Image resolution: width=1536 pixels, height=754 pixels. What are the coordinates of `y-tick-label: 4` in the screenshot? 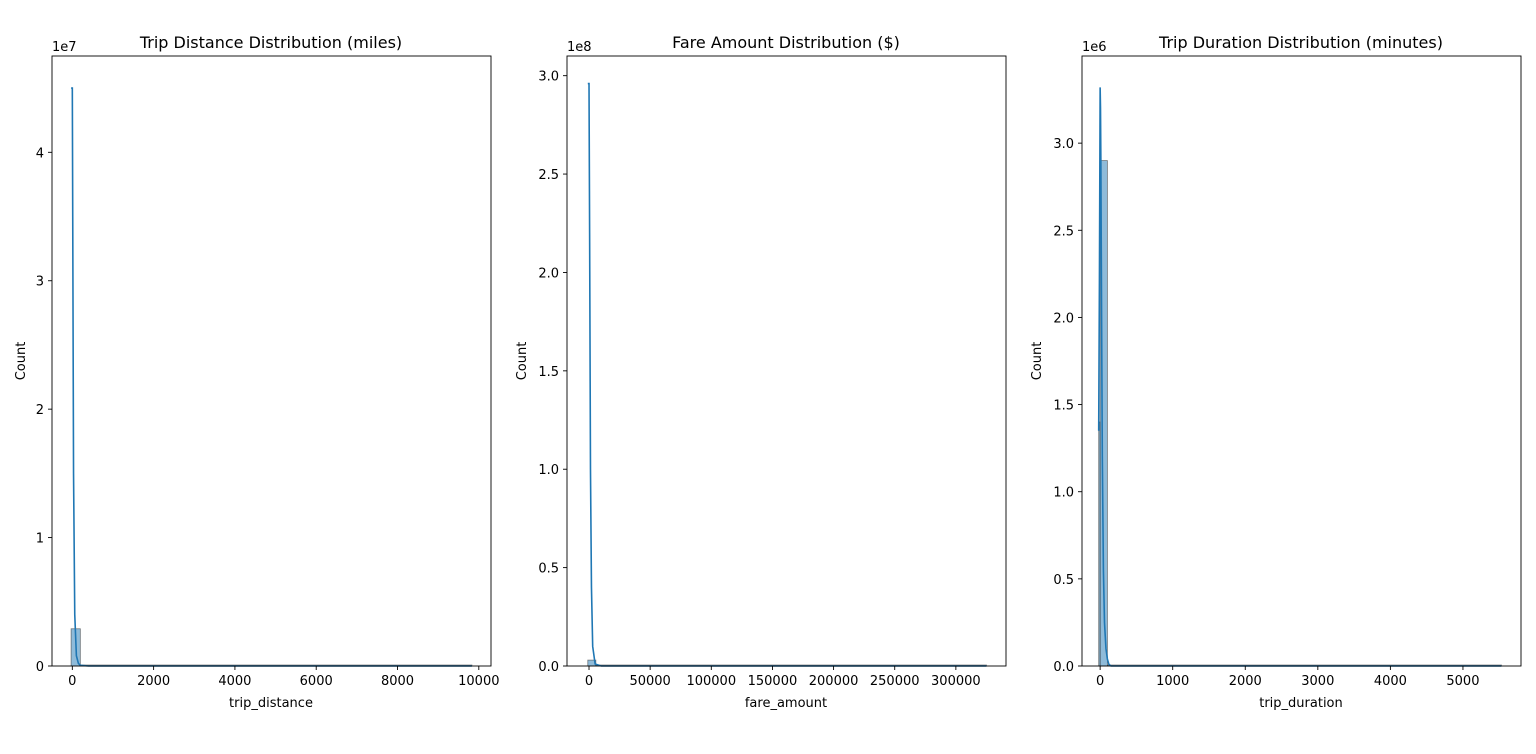 It's located at (40, 153).